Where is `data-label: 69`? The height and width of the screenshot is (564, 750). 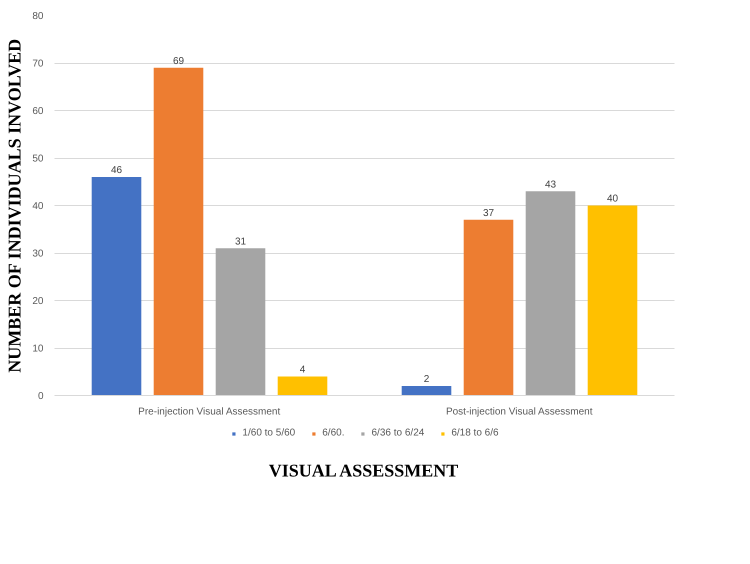
data-label: 69 is located at coordinates (178, 61).